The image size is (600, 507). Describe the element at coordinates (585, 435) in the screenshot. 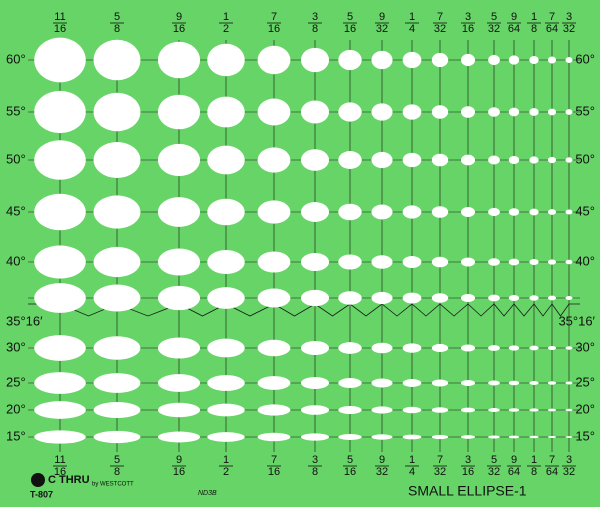

I see `angle-label: 15°` at that location.